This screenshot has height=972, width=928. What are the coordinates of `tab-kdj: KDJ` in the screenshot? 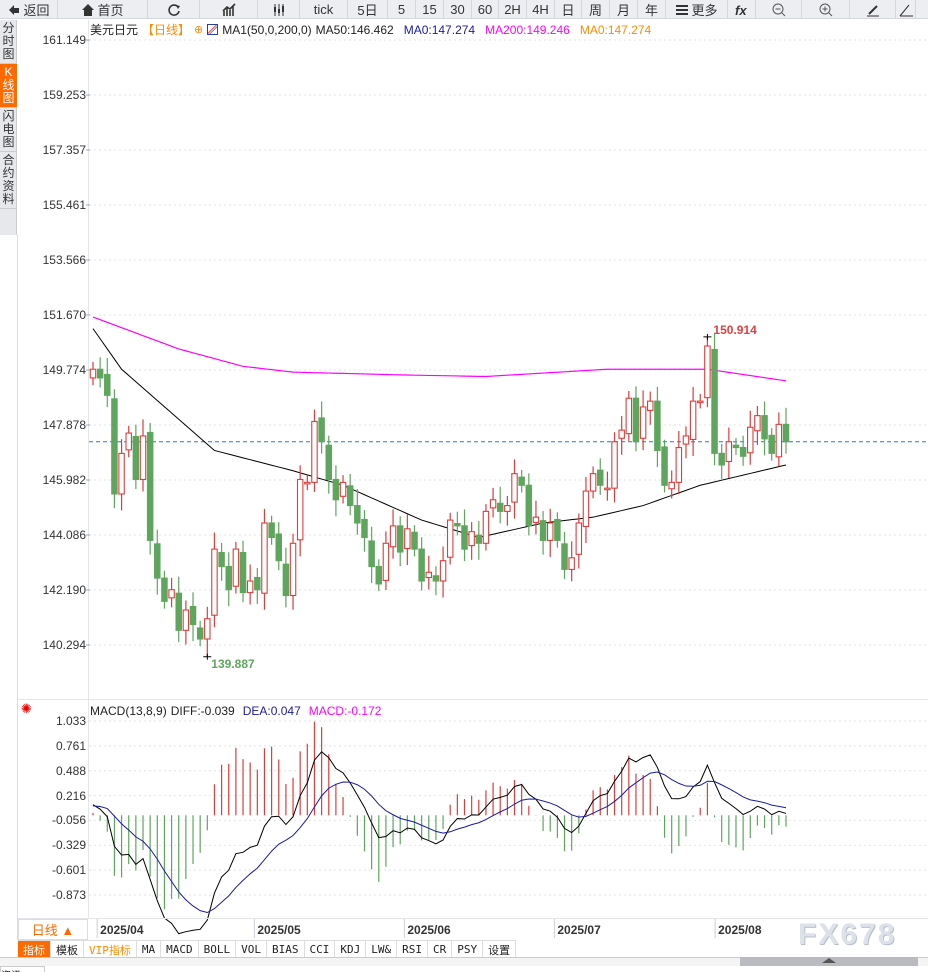 It's located at (351, 949).